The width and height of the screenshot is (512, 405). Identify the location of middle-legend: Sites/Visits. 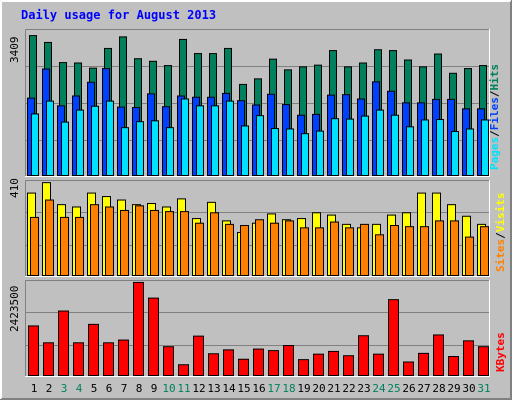
(500, 233).